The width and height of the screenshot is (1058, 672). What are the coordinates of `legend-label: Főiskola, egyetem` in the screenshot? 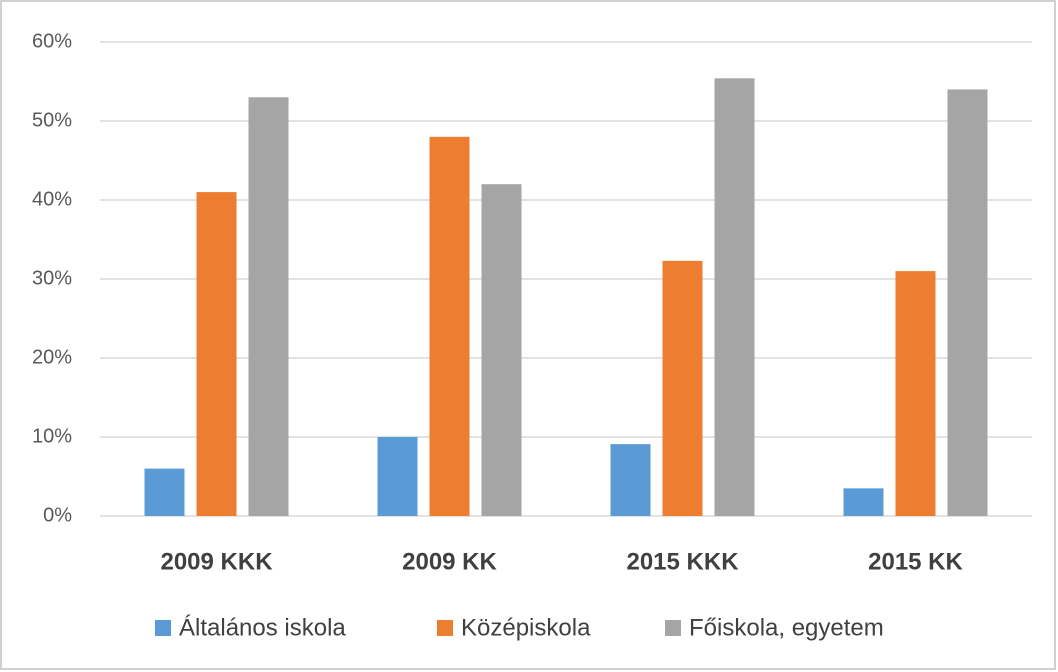 It's located at (786, 627).